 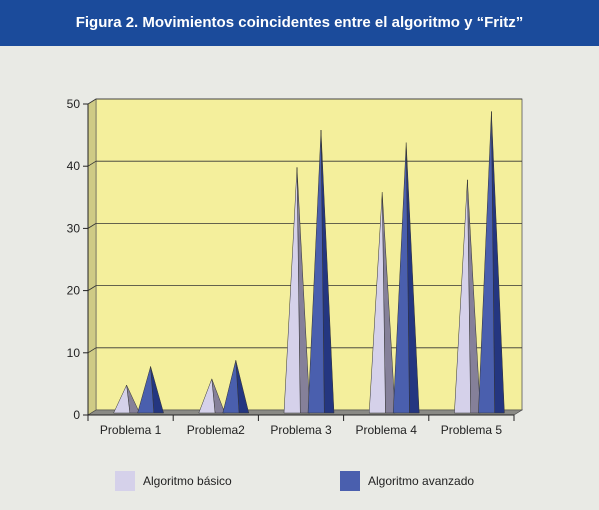 I want to click on x-tick-label: Problema2, so click(x=216, y=430).